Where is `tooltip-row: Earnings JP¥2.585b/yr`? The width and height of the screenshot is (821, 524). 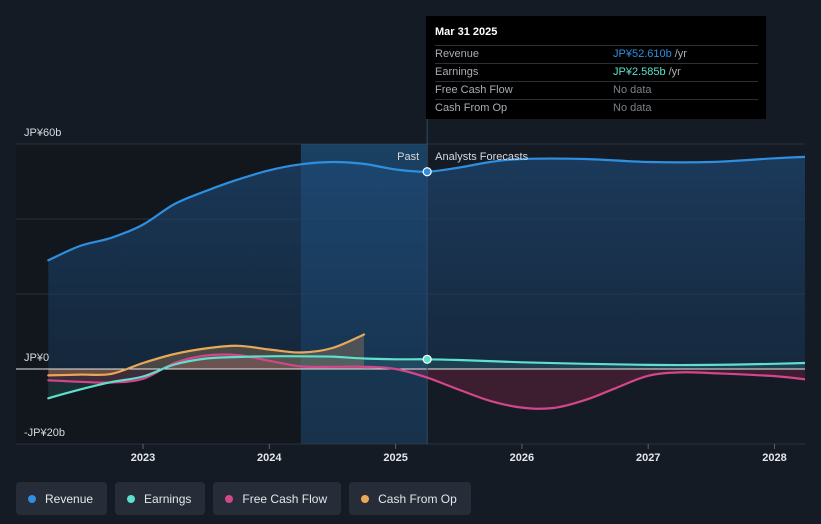 tooltip-row: Earnings JP¥2.585b/yr is located at coordinates (596, 73).